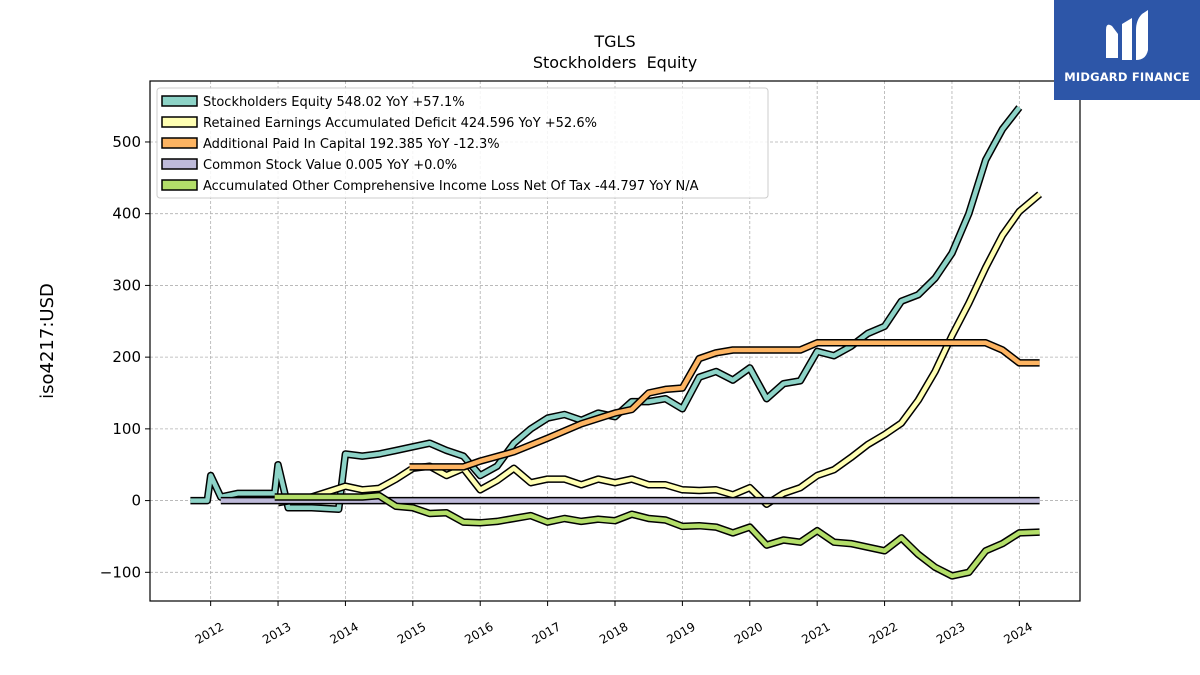 The image size is (1200, 675). Describe the element at coordinates (126, 214) in the screenshot. I see `y-tick-label: 400` at that location.